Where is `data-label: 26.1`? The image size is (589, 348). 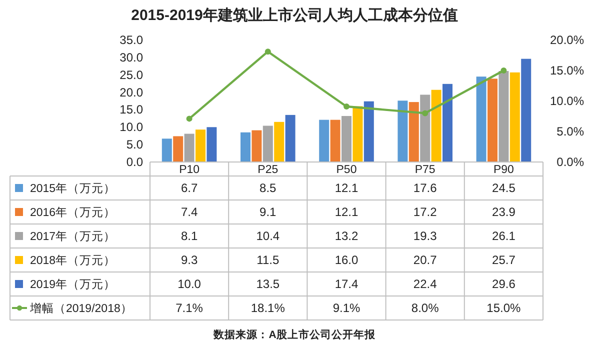
data-label: 26.1 is located at coordinates (504, 236).